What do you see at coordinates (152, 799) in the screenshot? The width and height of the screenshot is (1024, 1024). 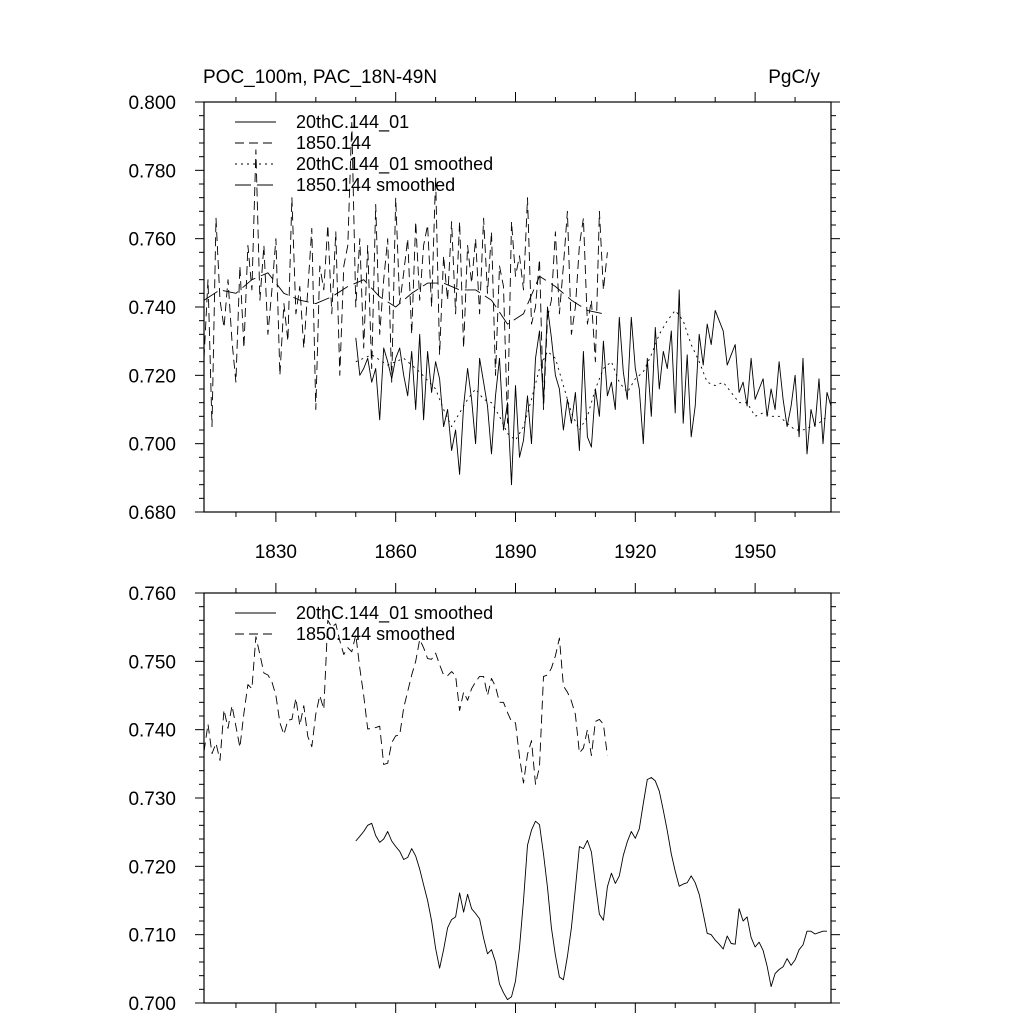 I see `y-tick-label: 0.730` at bounding box center [152, 799].